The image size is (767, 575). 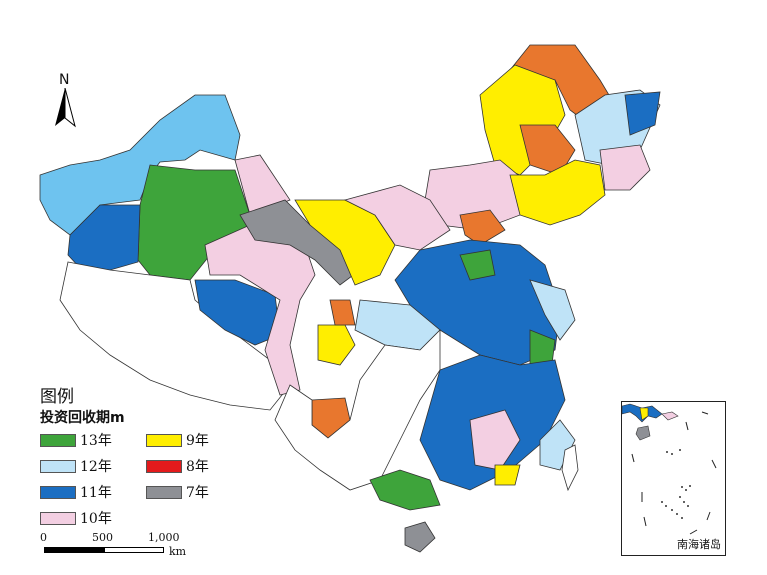 I want to click on region-northeast-darkblue, so click(x=642, y=113).